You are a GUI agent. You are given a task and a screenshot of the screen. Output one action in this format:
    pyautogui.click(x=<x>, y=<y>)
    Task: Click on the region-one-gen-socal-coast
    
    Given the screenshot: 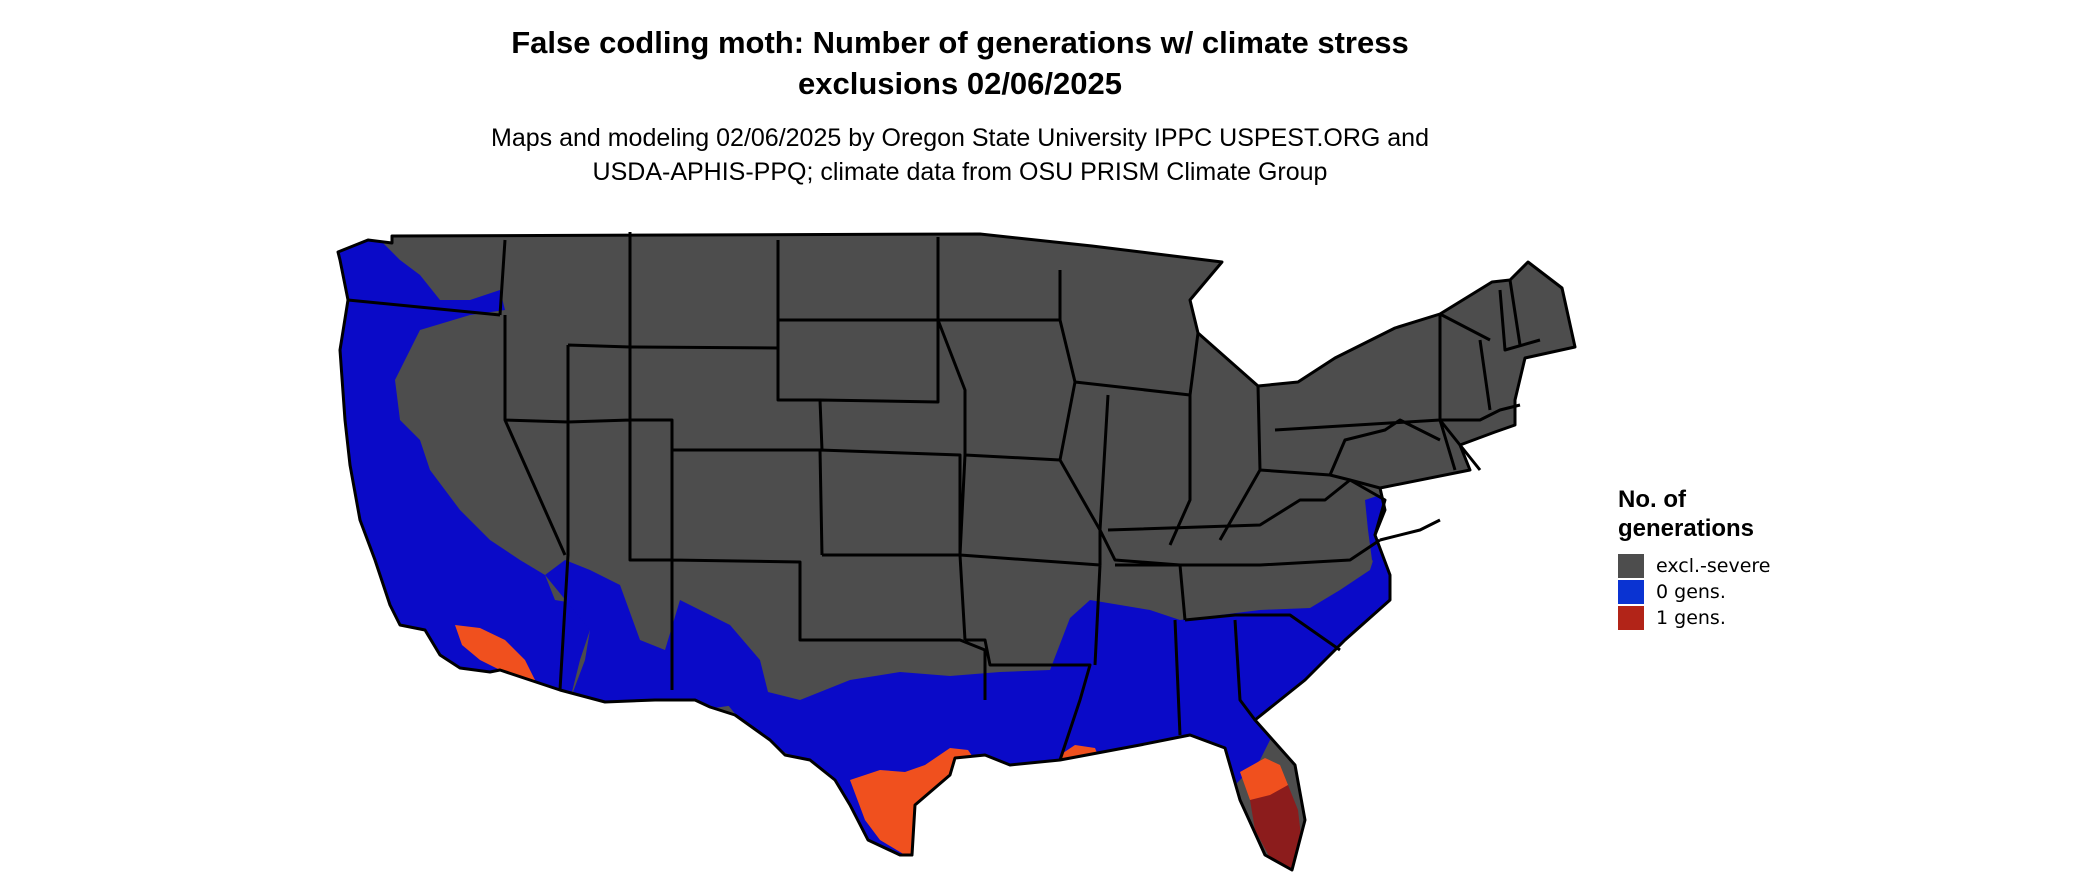 What is the action you would take?
    pyautogui.click(x=495, y=652)
    